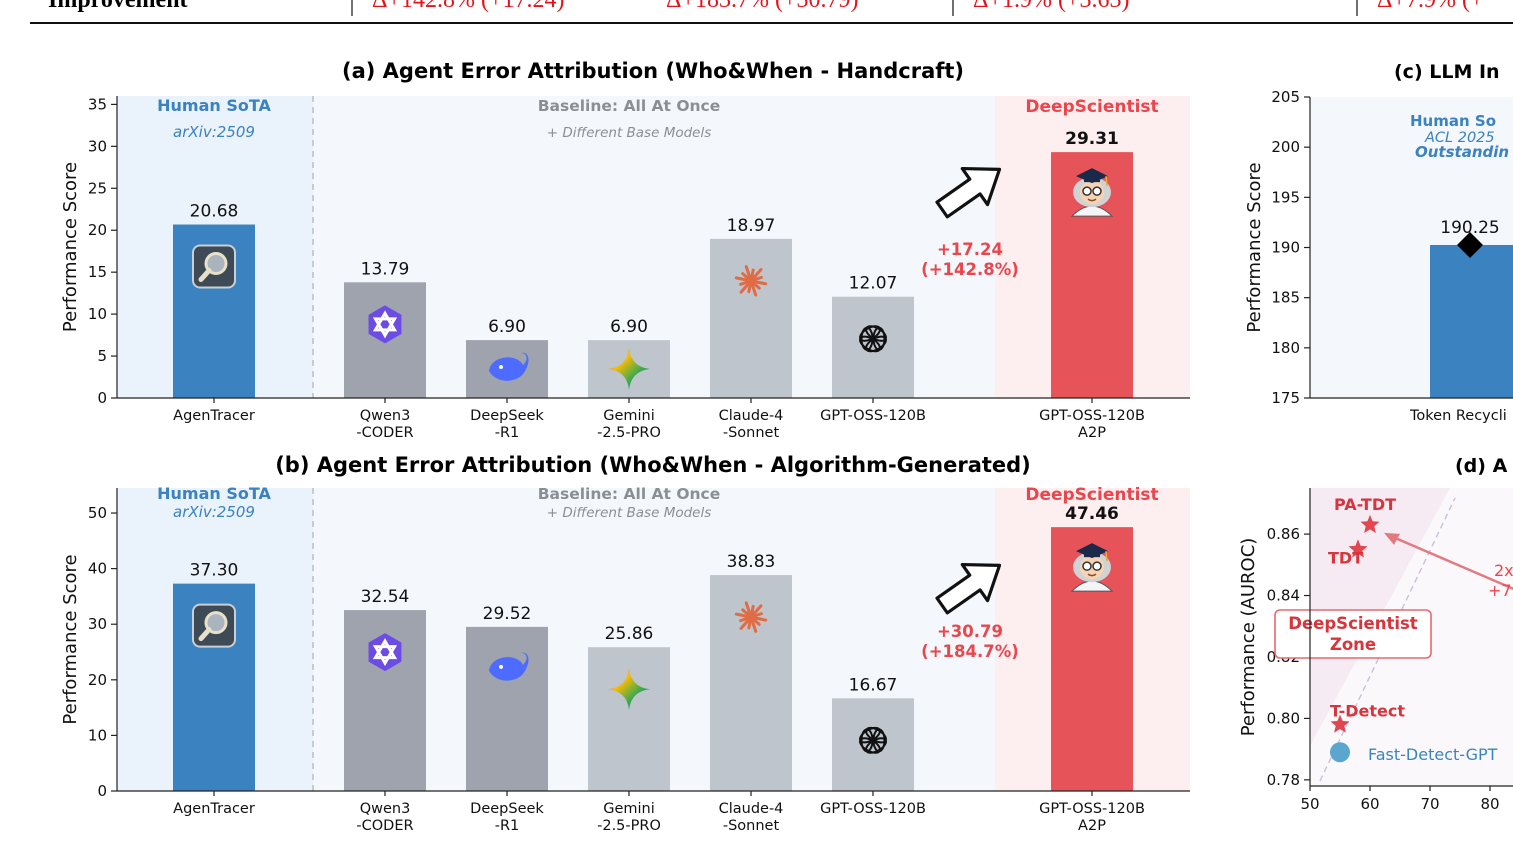 Image resolution: width=1513 pixels, height=852 pixels. What do you see at coordinates (1462, 152) in the screenshot?
I see `annotation-line: Outstandin` at bounding box center [1462, 152].